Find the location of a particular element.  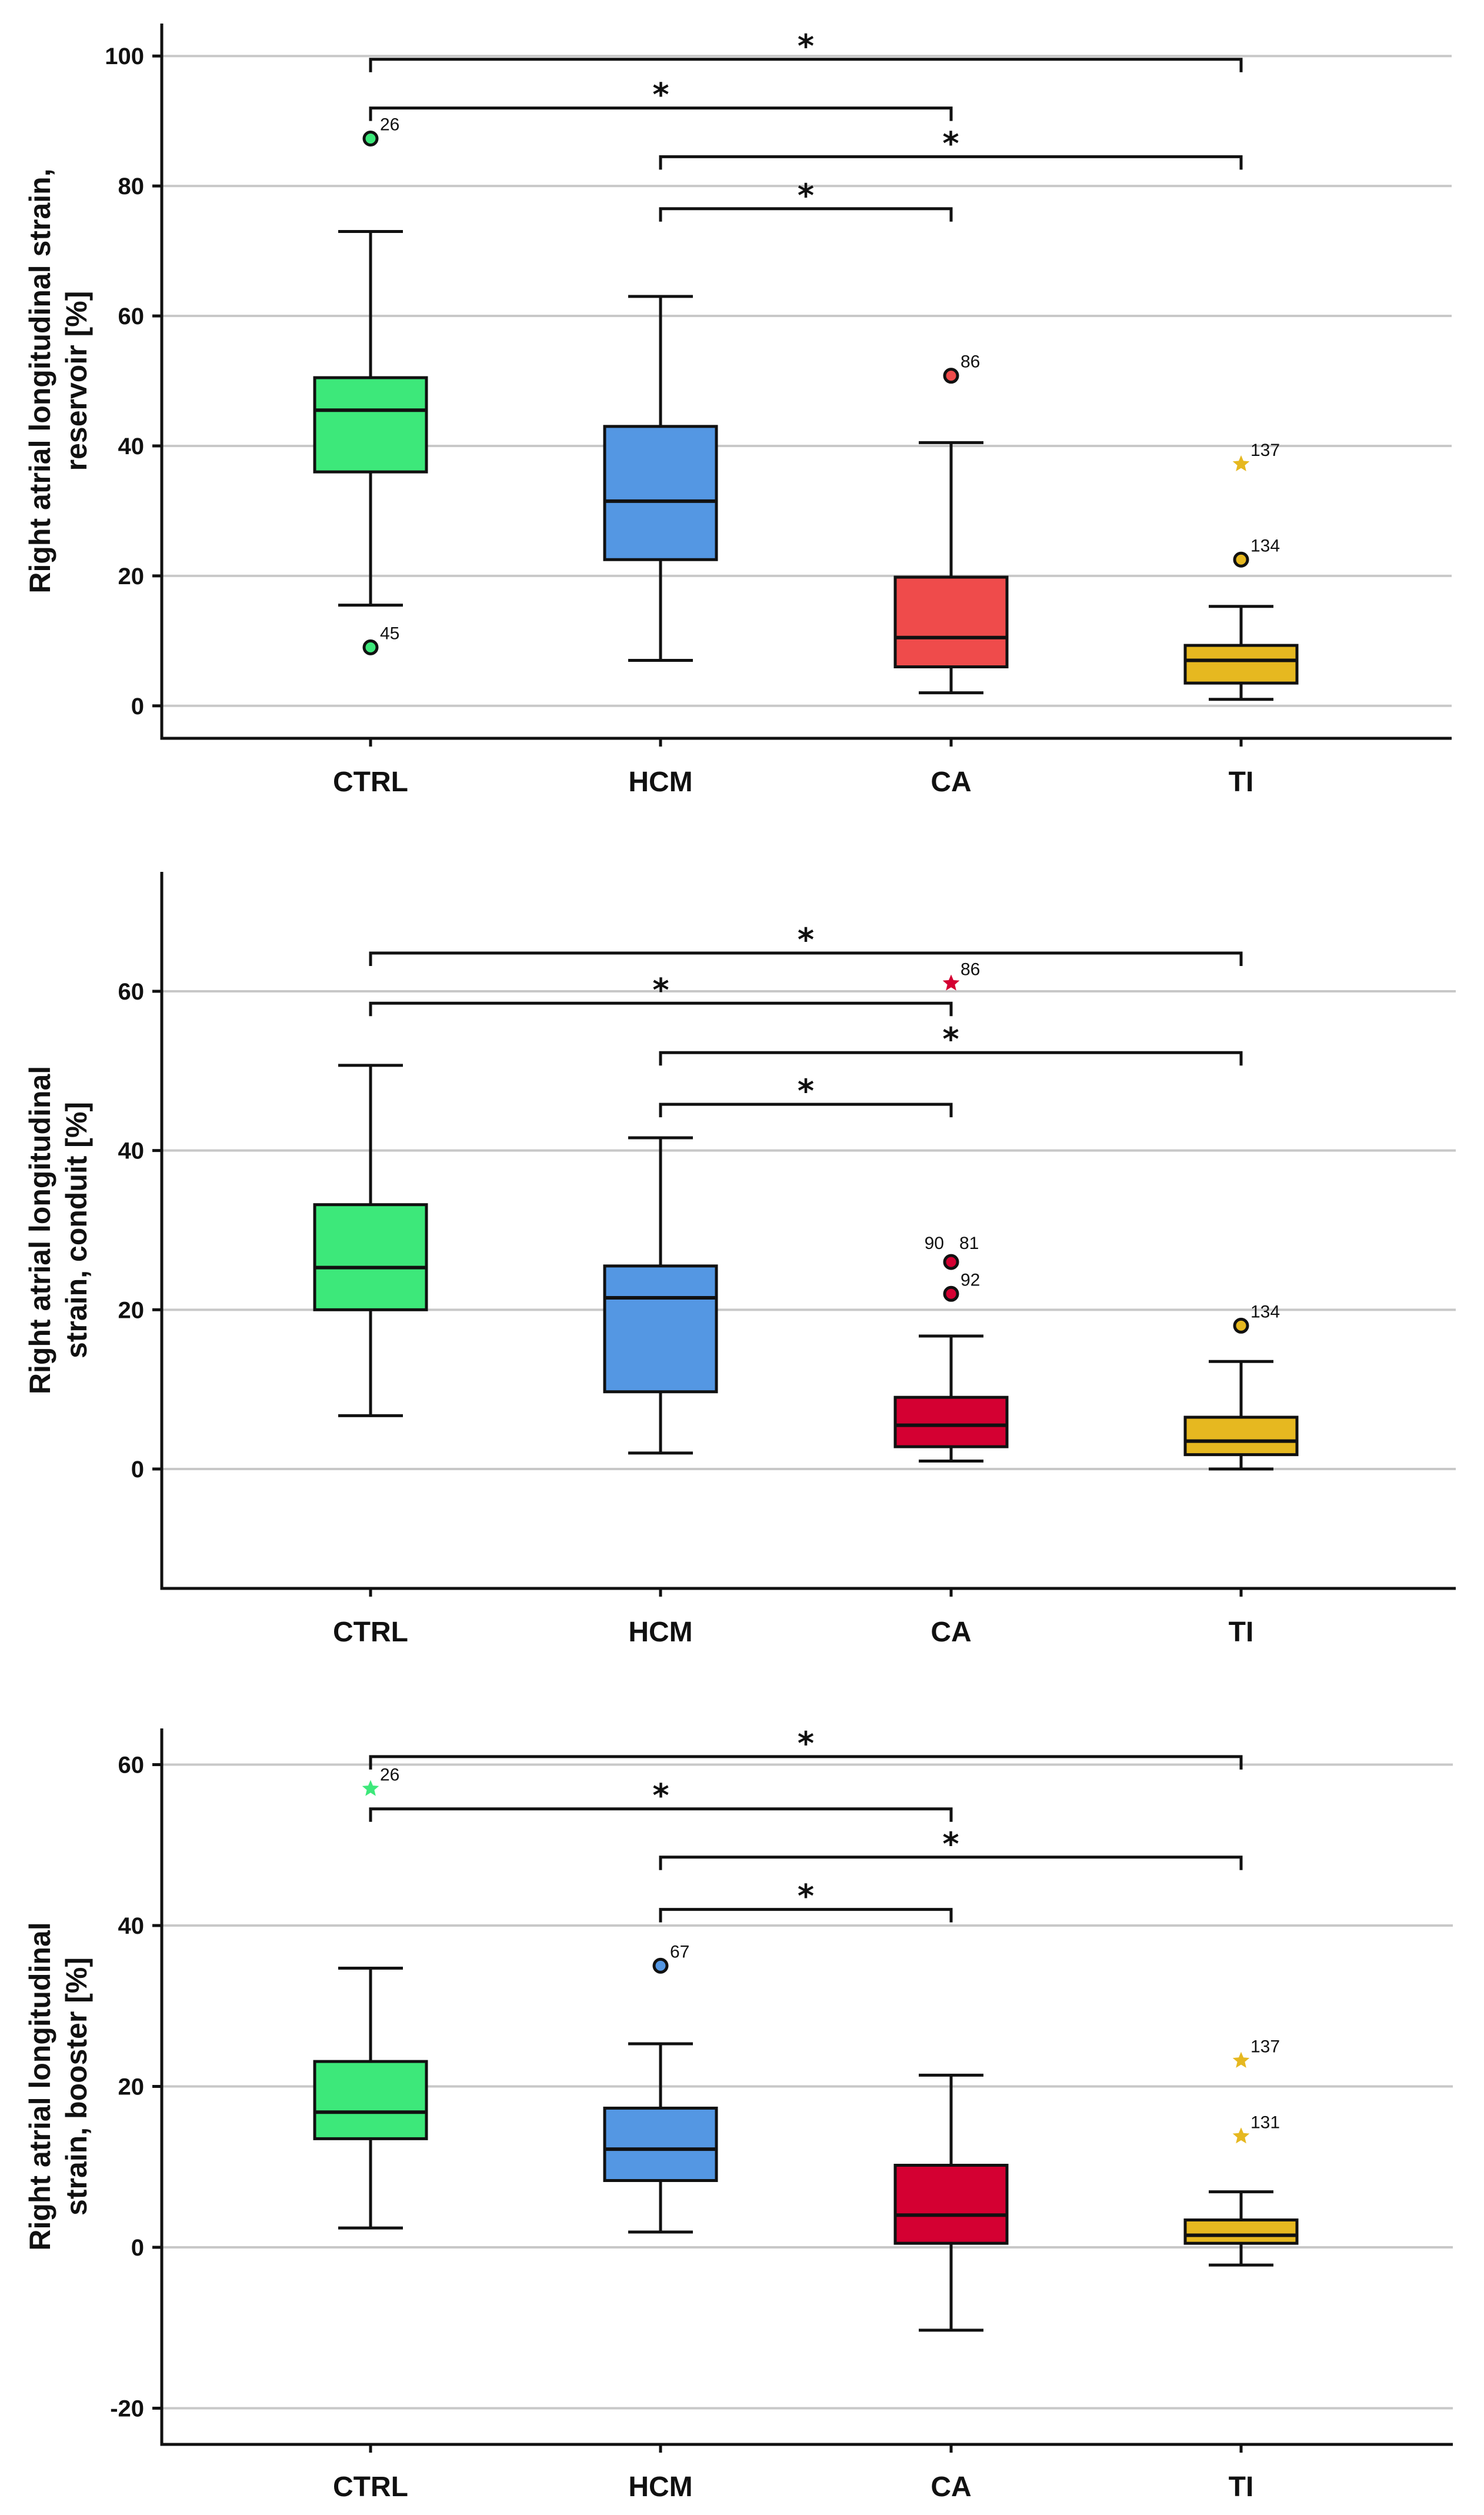

y-tick-label: -20 is located at coordinates (127, 2408).